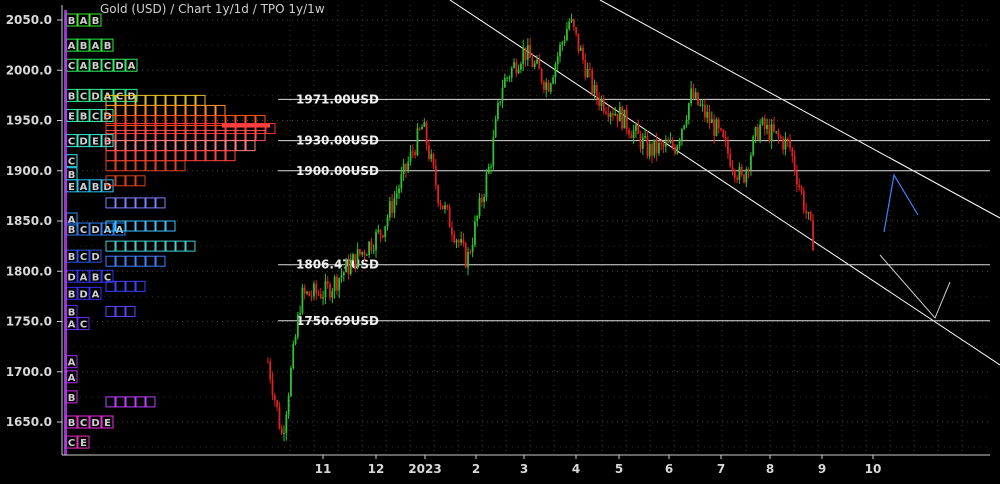  I want to click on y-tick-label: 1750.0, so click(29, 322).